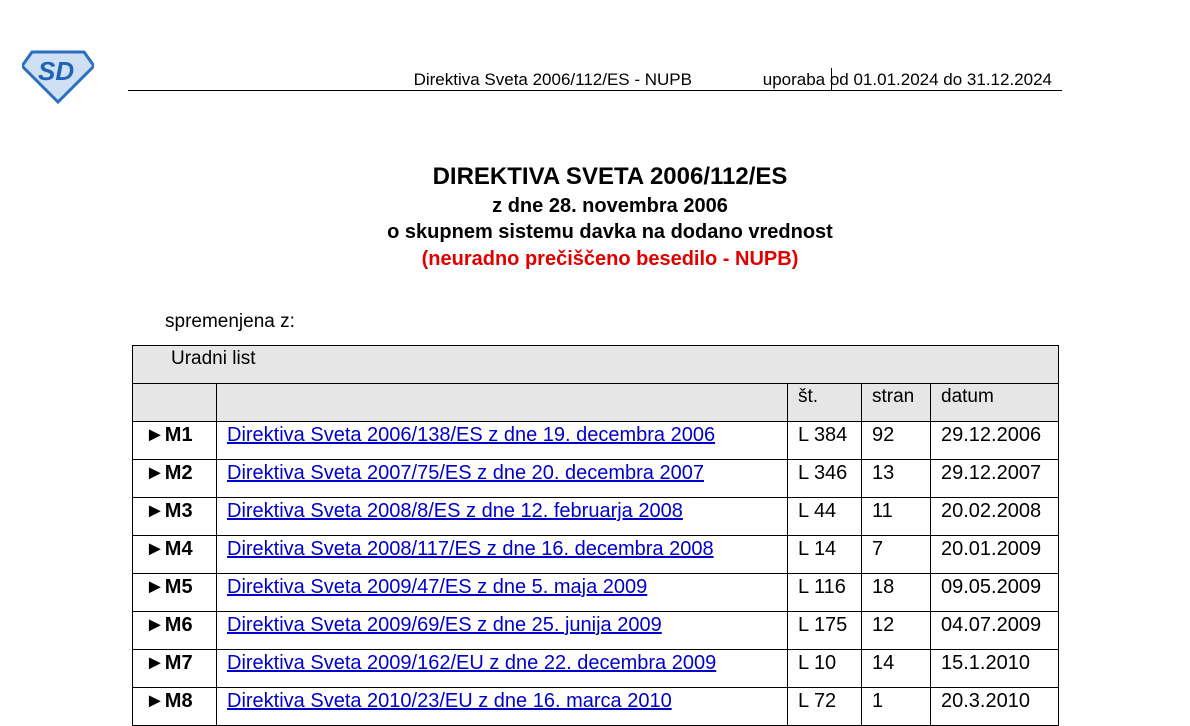 This screenshot has height=726, width=1190. What do you see at coordinates (896, 630) in the screenshot?
I see `oj-page: 12` at bounding box center [896, 630].